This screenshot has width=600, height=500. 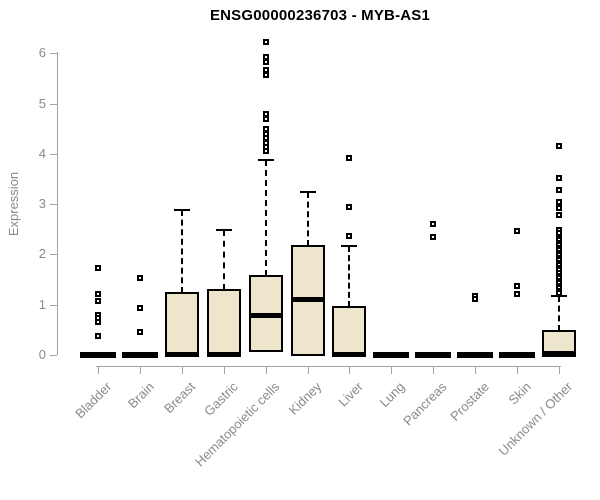 I want to click on flat-box-prostate, so click(x=475, y=355).